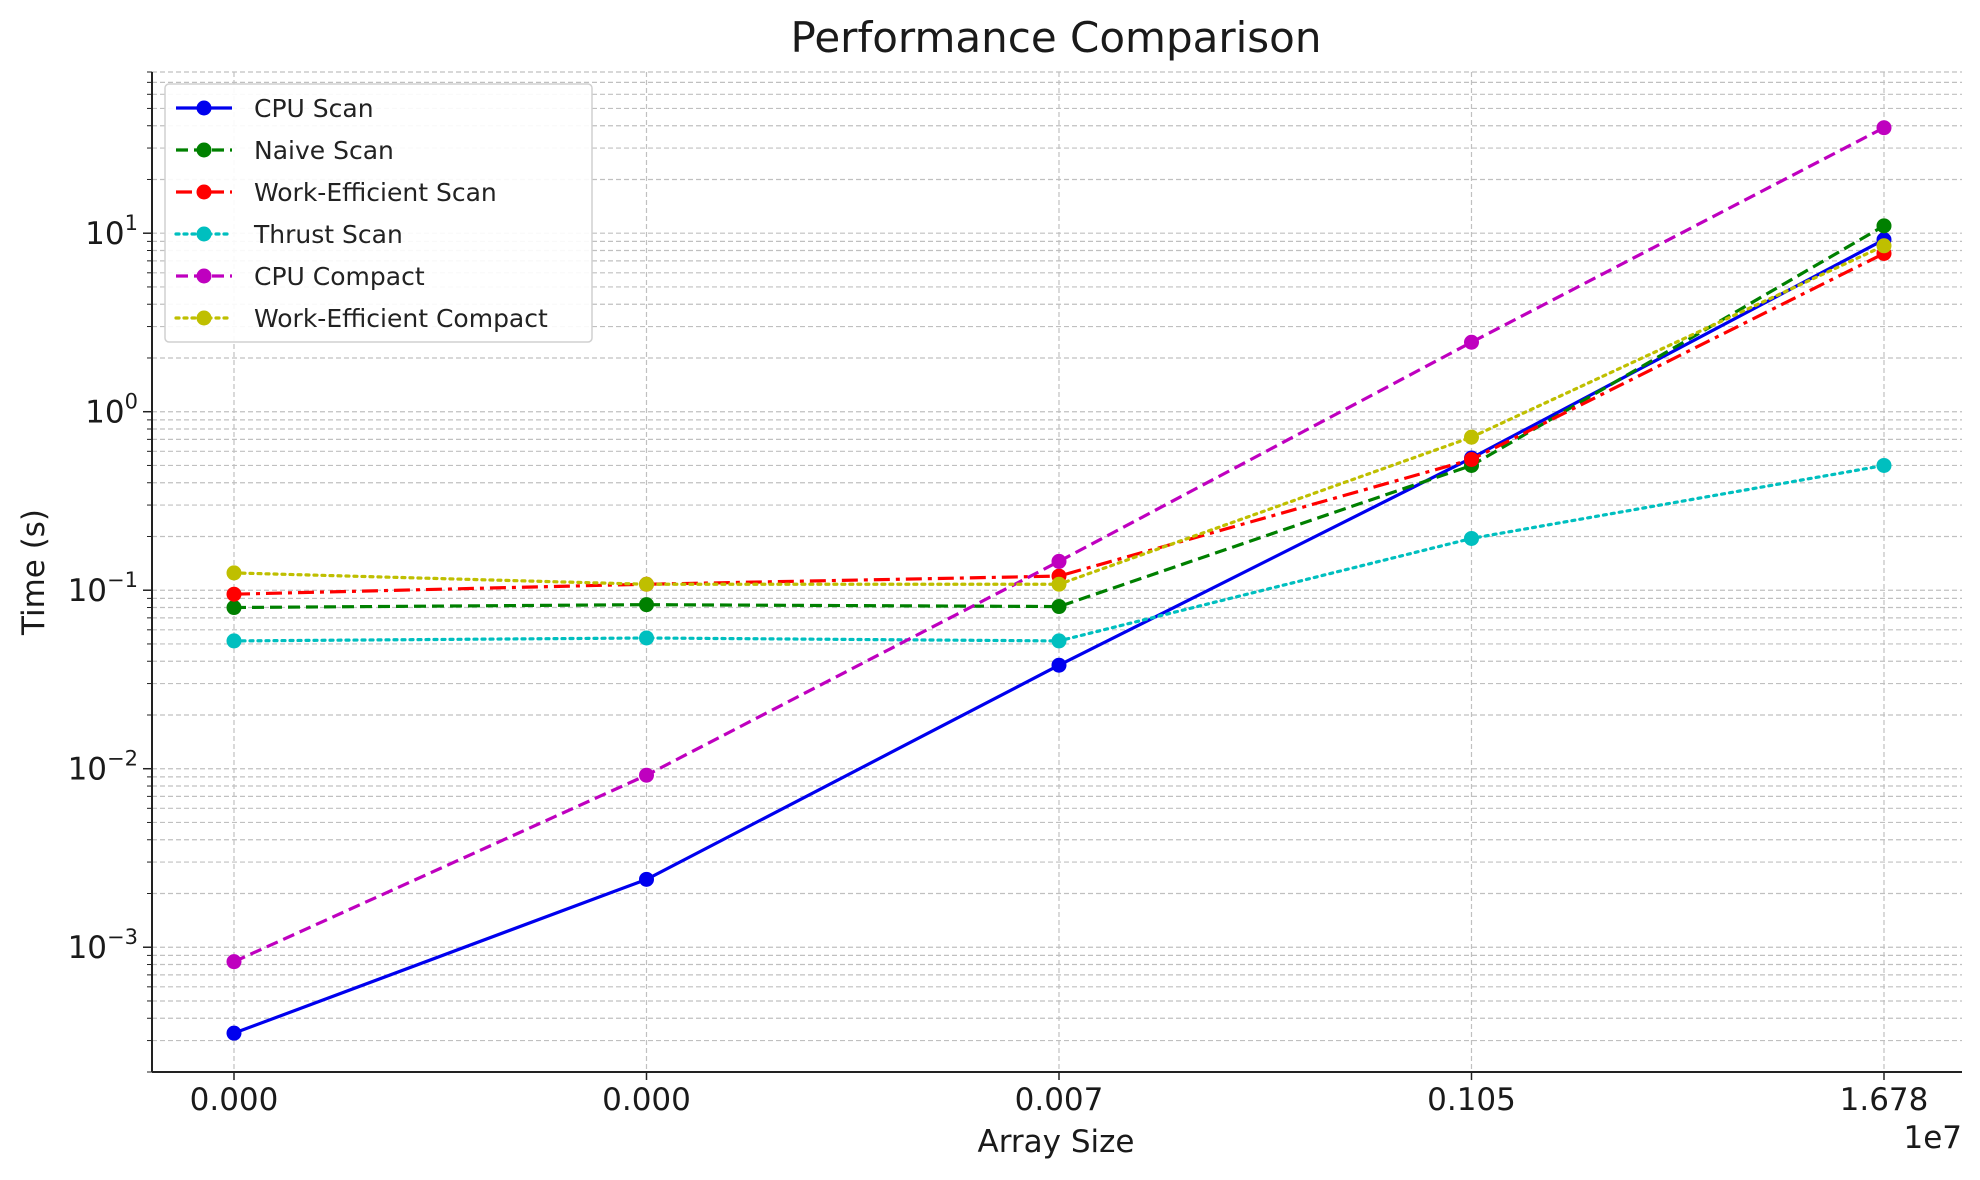 This screenshot has width=1980, height=1180. I want to click on x-tick-label: 0.007, so click(1059, 1100).